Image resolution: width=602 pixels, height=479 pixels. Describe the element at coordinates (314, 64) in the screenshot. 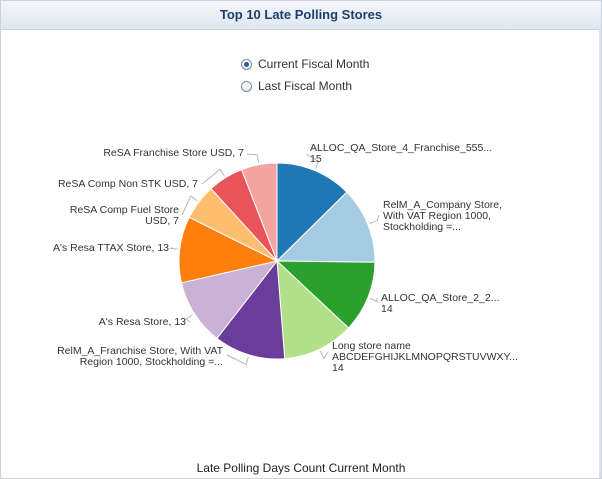

I see `radio-label-current: Current Fiscal Month` at that location.